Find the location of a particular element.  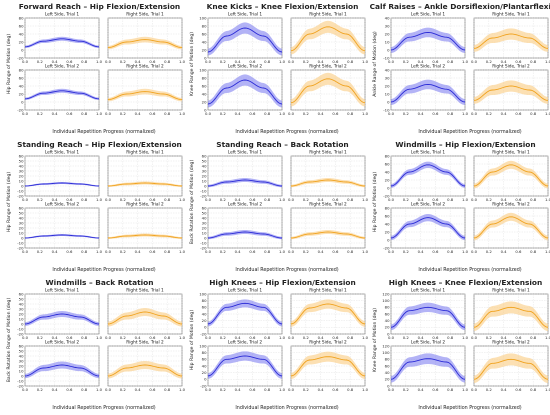

y-tick-label: -10 is located at coordinates (386, 109).